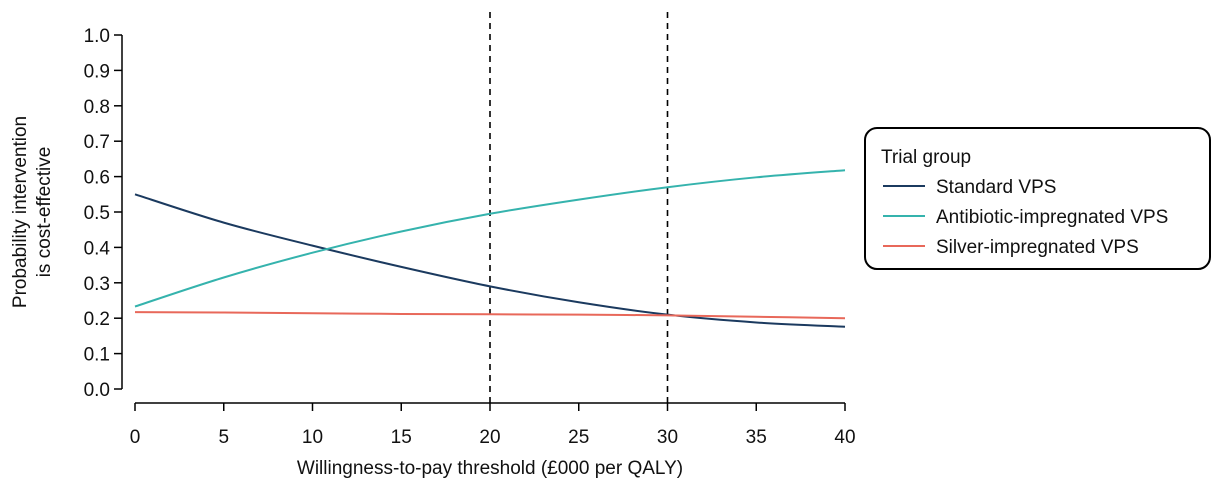 This screenshot has height=479, width=1214. What do you see at coordinates (97, 71) in the screenshot?
I see `y-tick-label: 0.9` at bounding box center [97, 71].